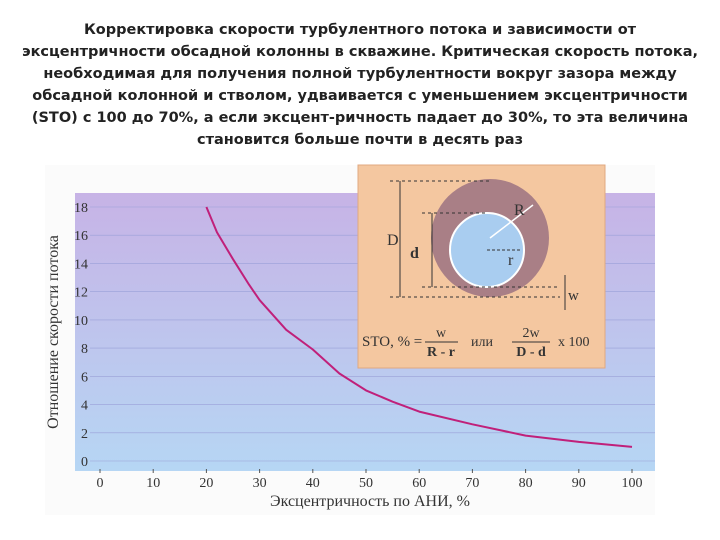 The image size is (720, 540). Describe the element at coordinates (53, 332) in the screenshot. I see `y-axis-label: Отношение скорости потока` at that location.